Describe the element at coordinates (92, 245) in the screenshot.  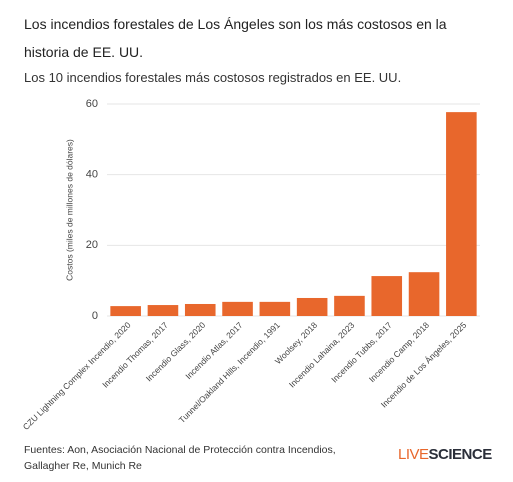
I see `y-tick-label: 20` at that location.